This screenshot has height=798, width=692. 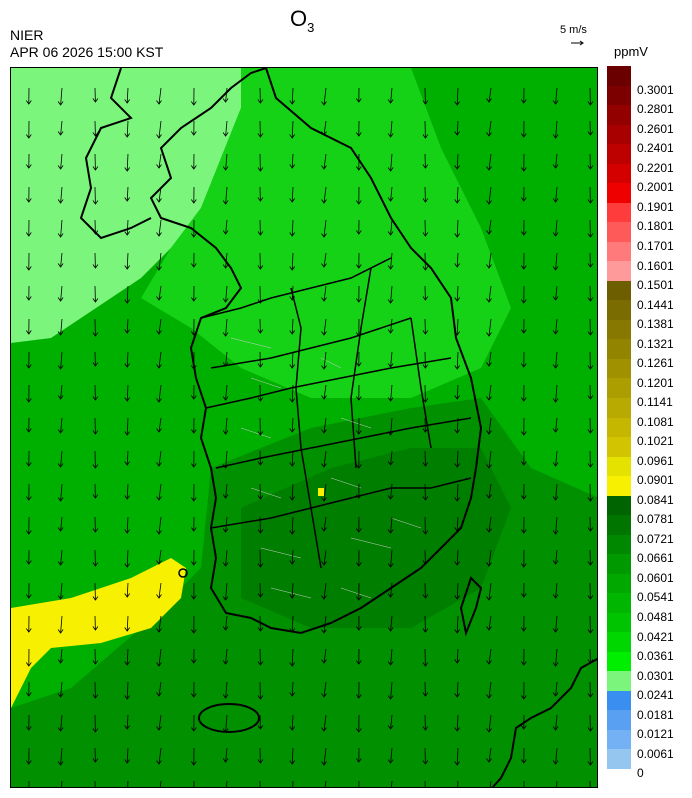 I want to click on local-hotspot, so click(x=321, y=492).